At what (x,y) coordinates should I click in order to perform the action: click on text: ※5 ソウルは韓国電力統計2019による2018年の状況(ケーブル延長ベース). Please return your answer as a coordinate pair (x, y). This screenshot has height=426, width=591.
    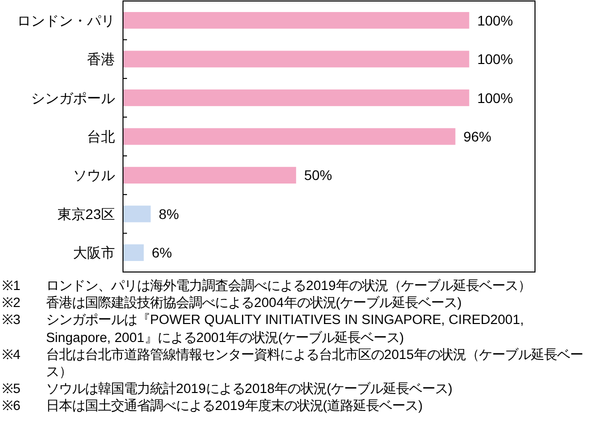
    Looking at the image, I should click on (227, 388).